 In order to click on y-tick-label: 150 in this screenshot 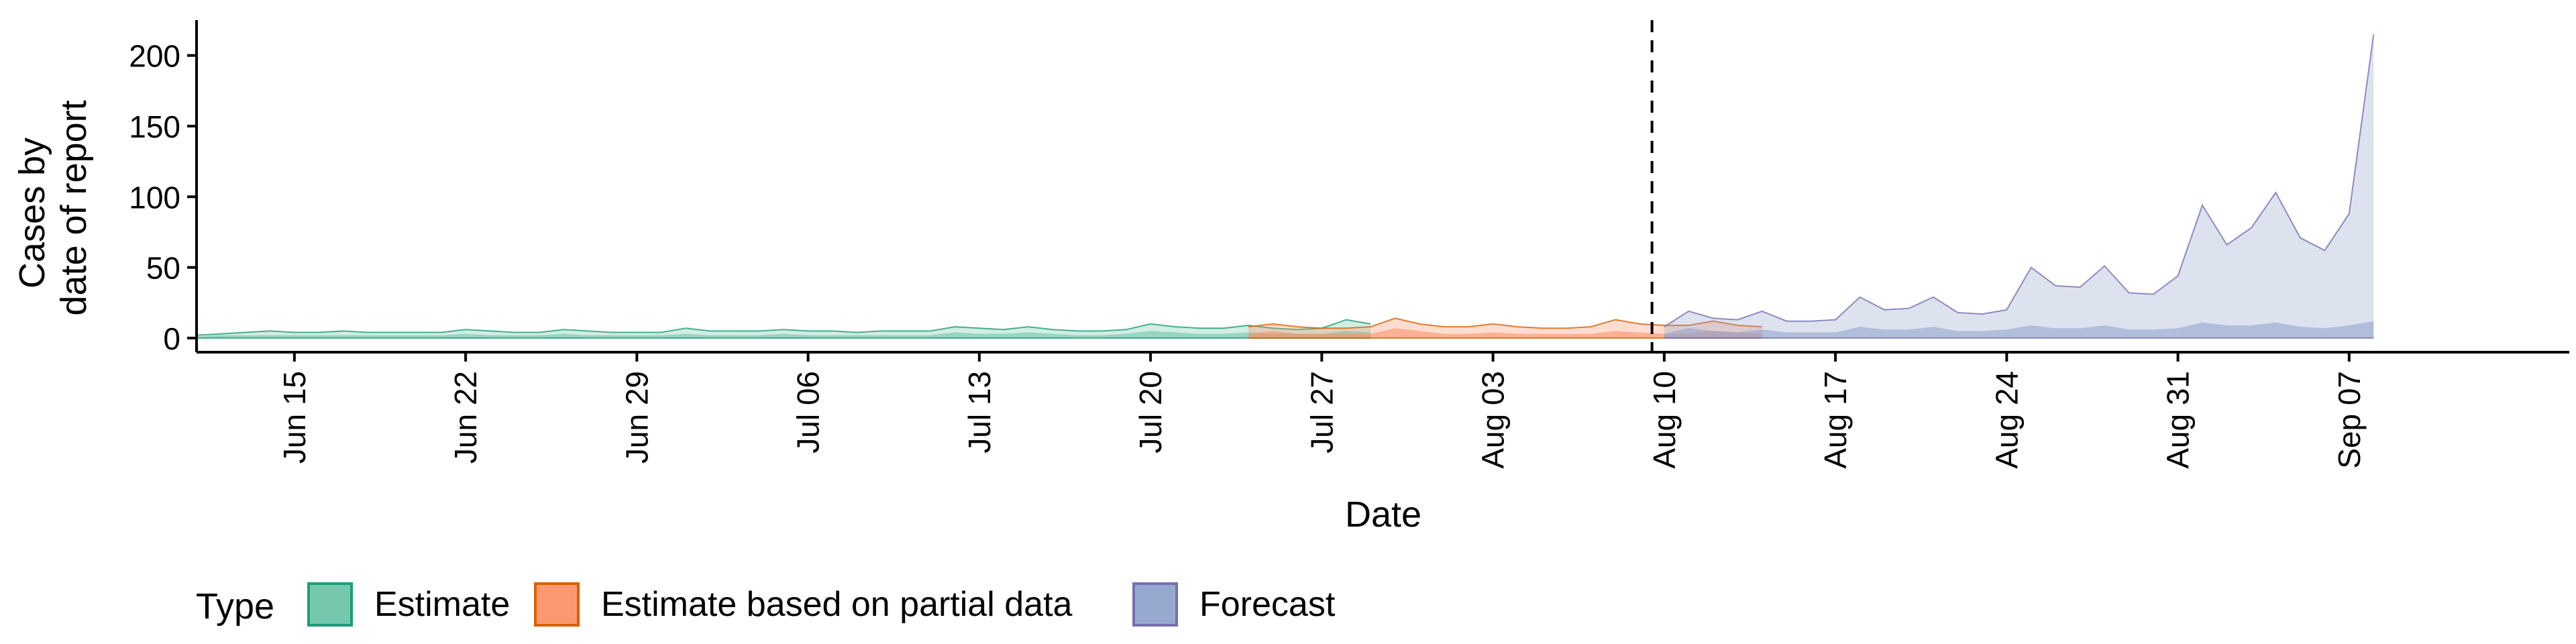, I will do `click(154, 126)`.